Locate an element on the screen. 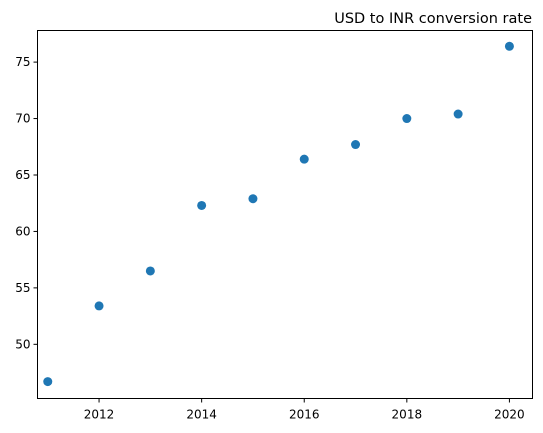  x-tick-label: 2018 is located at coordinates (407, 415).